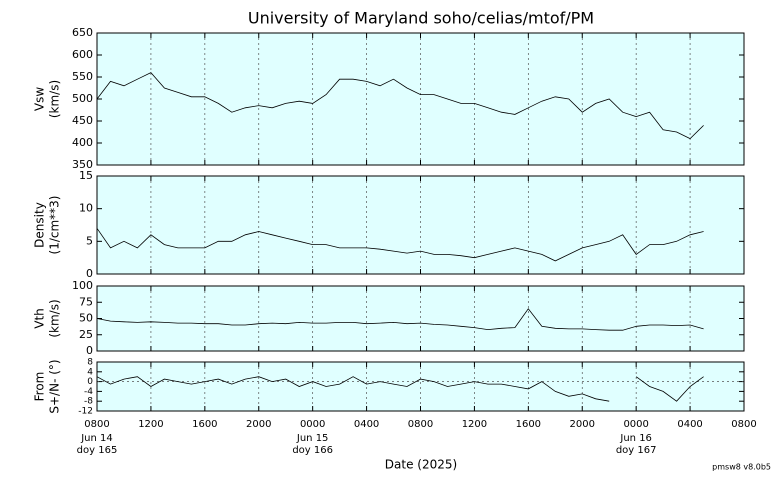 This screenshot has height=480, width=776. I want to click on y-axis-label: S+/N- (°), so click(55, 386).